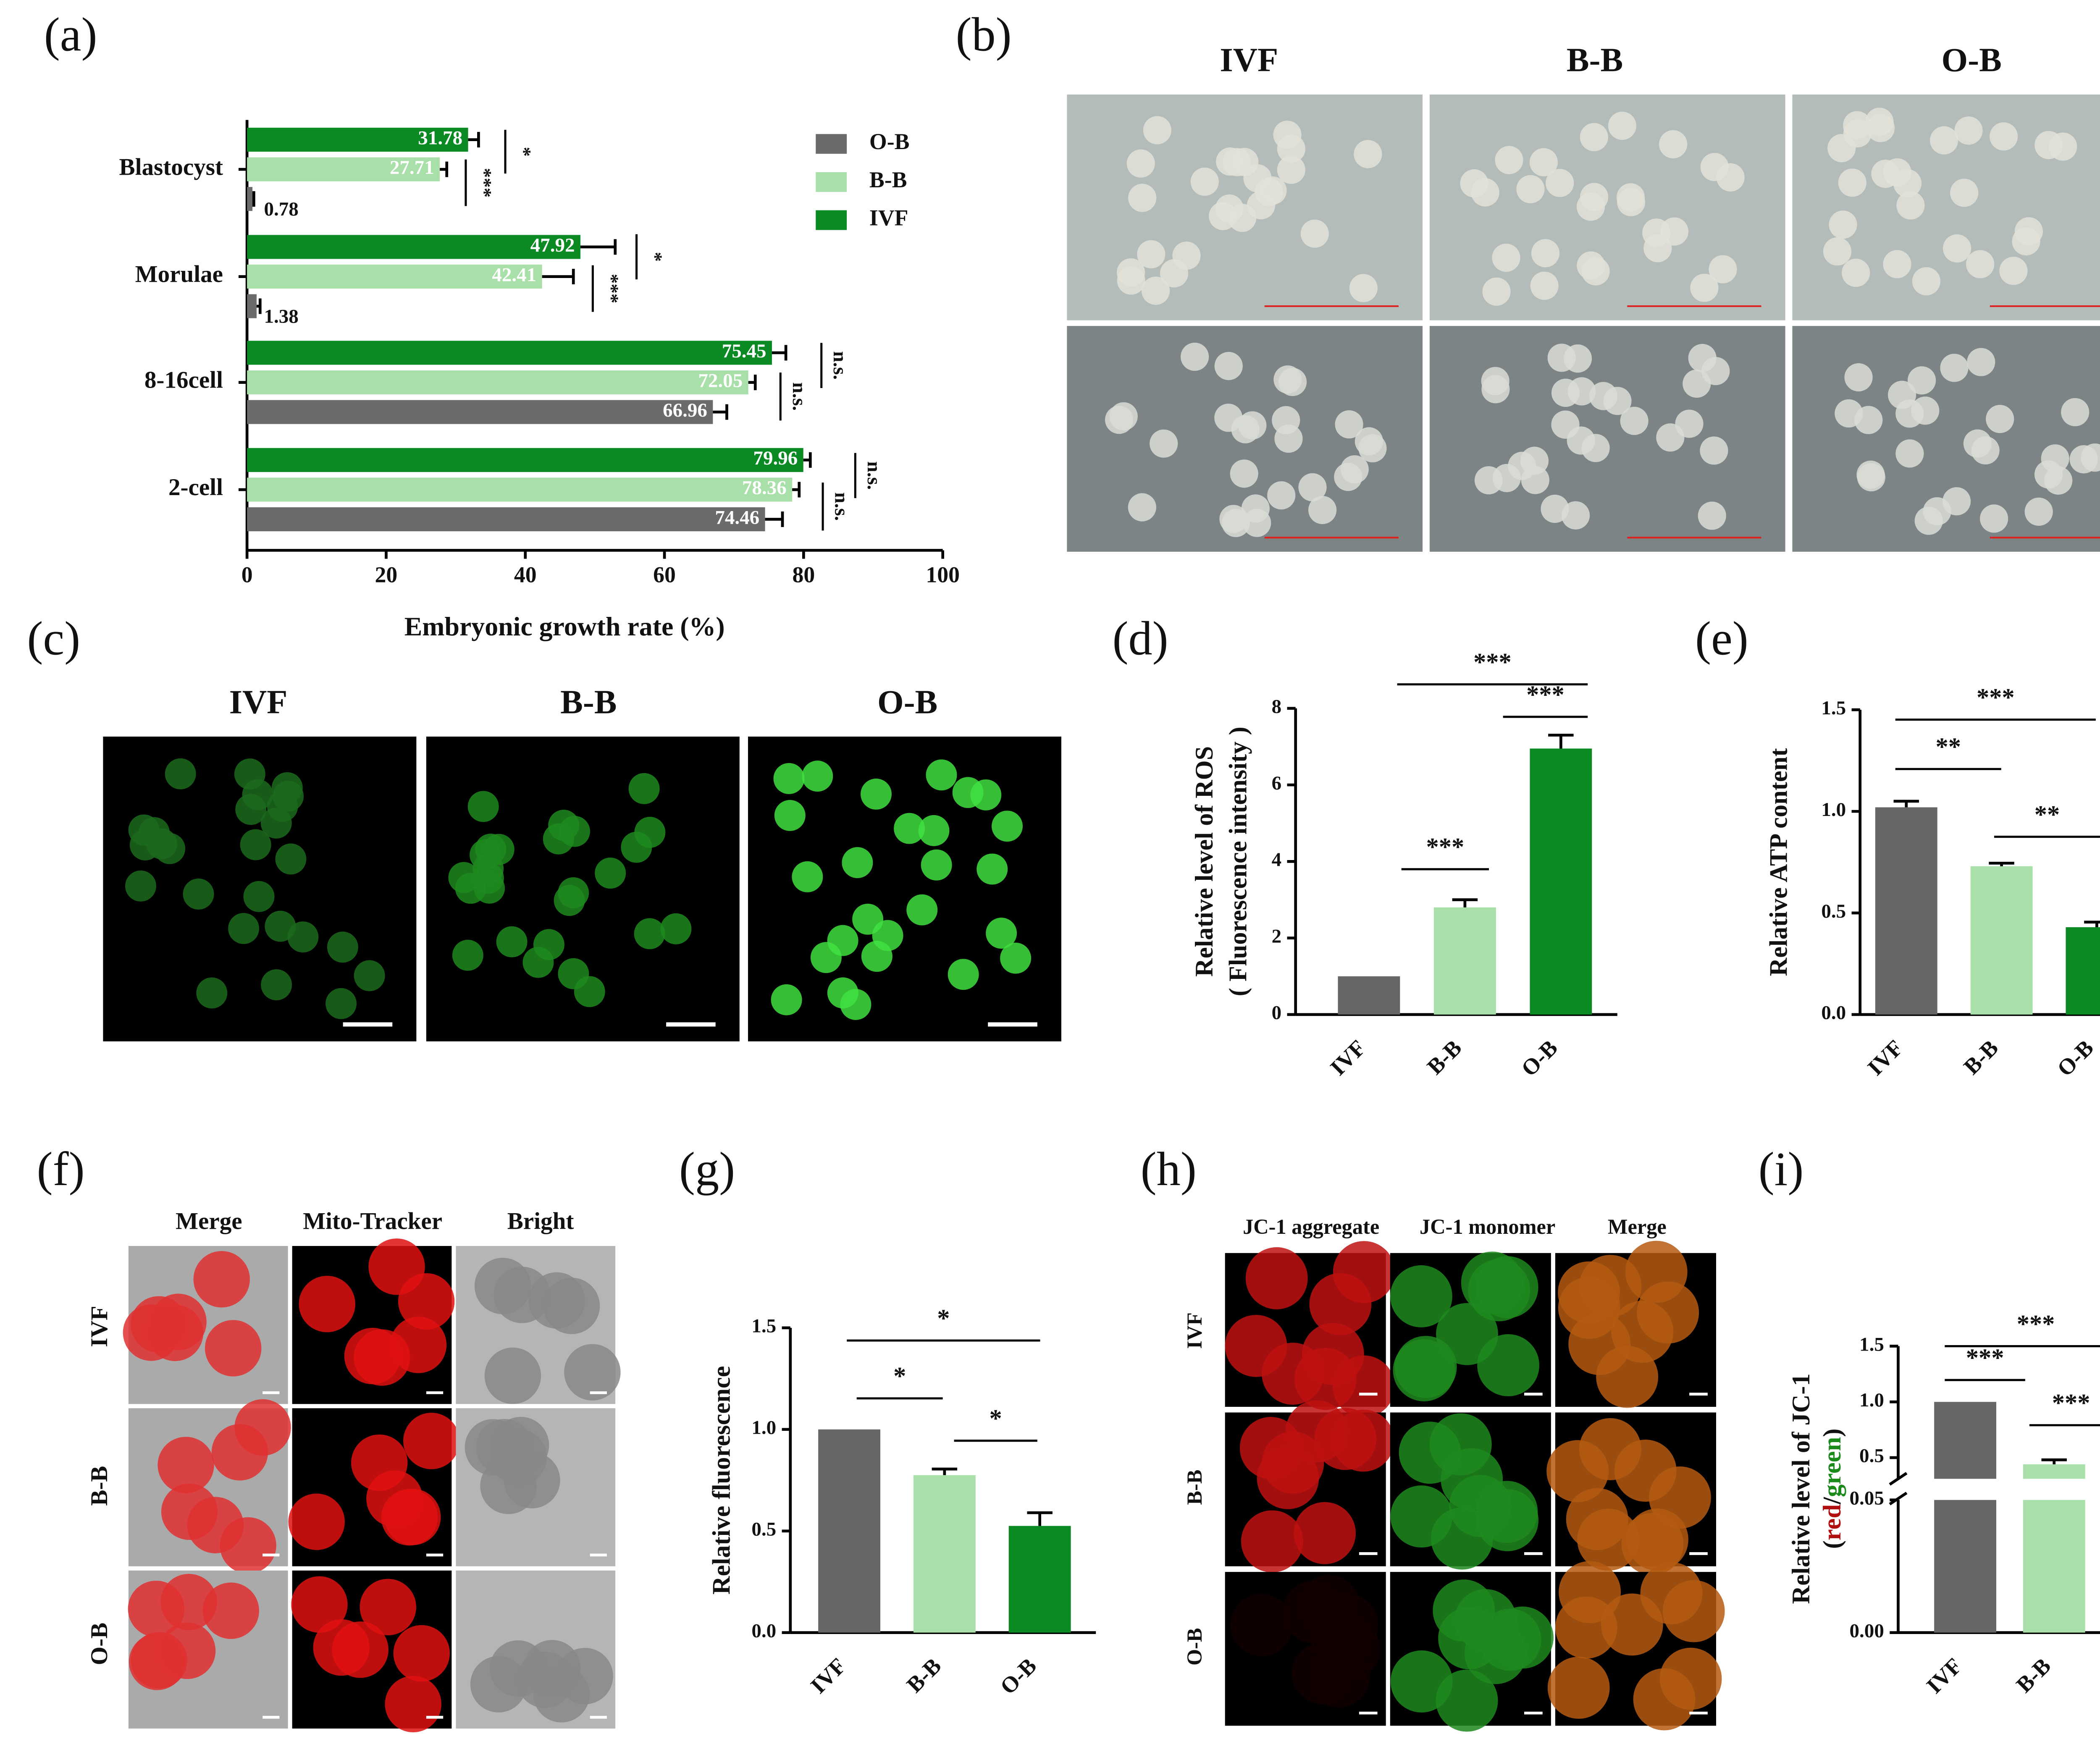 The width and height of the screenshot is (2100, 1739). What do you see at coordinates (1832, 1544) in the screenshot?
I see `y-axis-label-part: (` at bounding box center [1832, 1544].